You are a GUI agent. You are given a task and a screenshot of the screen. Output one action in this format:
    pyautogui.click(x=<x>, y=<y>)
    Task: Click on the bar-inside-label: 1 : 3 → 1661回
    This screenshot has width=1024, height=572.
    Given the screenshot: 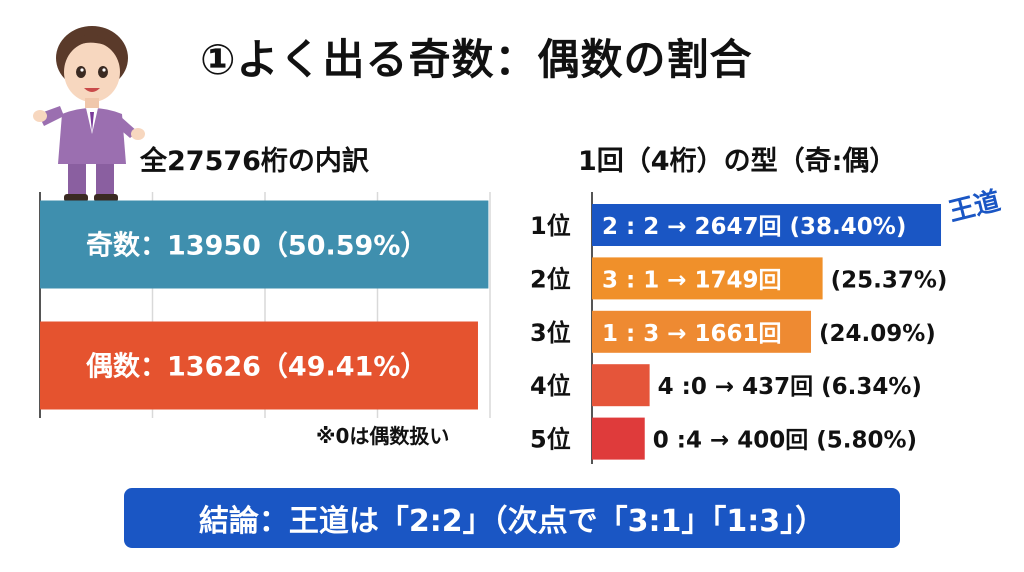 What is the action you would take?
    pyautogui.click(x=692, y=334)
    